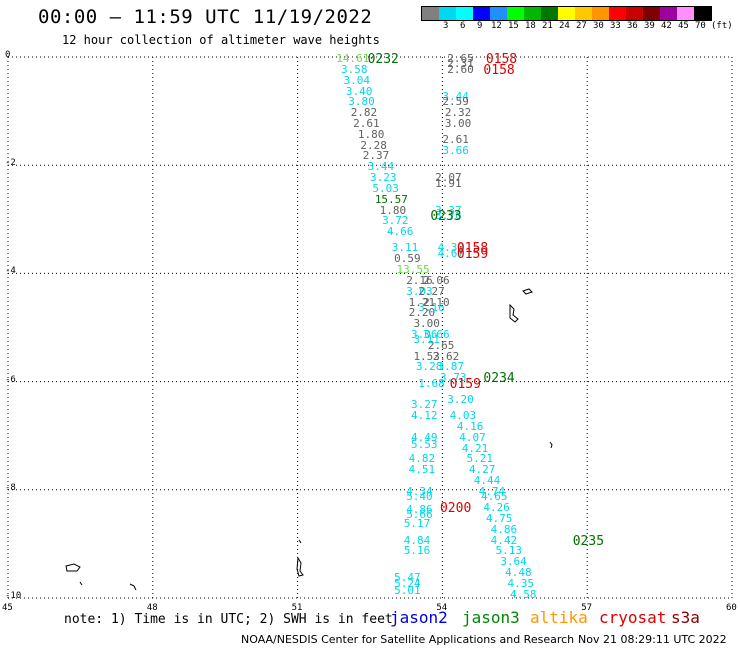 This screenshot has height=650, width=740. What do you see at coordinates (598, 26) in the screenshot?
I see `legend-label: 30` at bounding box center [598, 26].